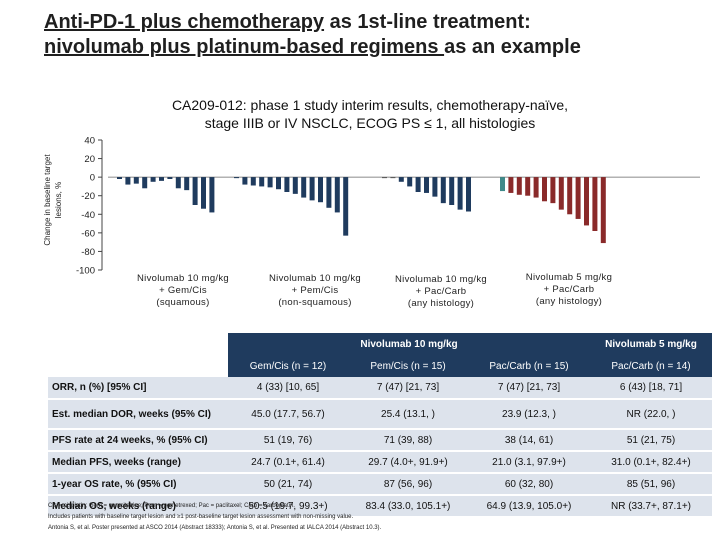  Describe the element at coordinates (651, 388) in the screenshot. I see `table-cell: 6 (43) [18, 71]` at that location.